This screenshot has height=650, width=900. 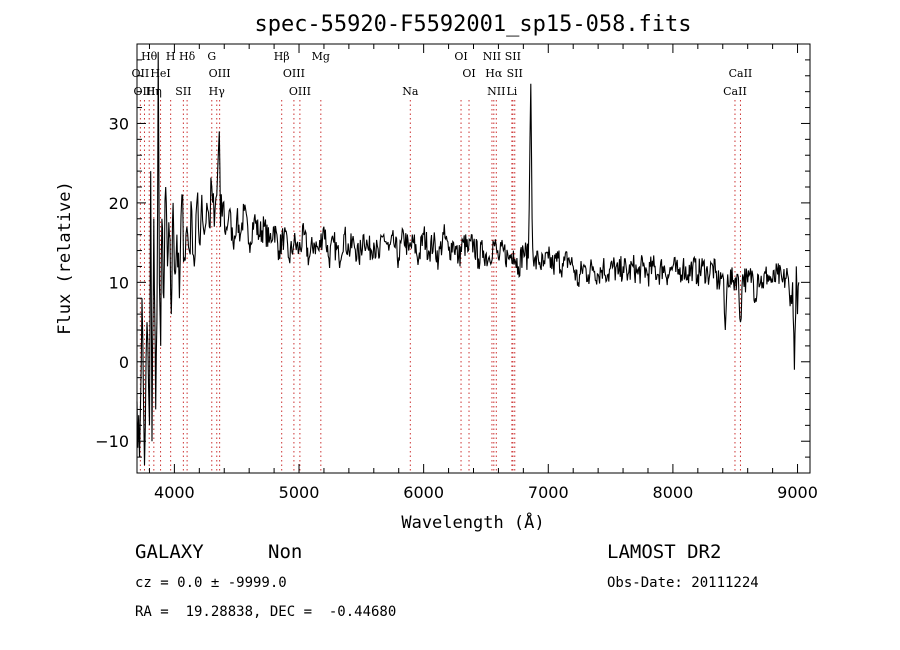 I want to click on chart-title: spec-55920-F5592001_sp15-058.fits, so click(x=472, y=24).